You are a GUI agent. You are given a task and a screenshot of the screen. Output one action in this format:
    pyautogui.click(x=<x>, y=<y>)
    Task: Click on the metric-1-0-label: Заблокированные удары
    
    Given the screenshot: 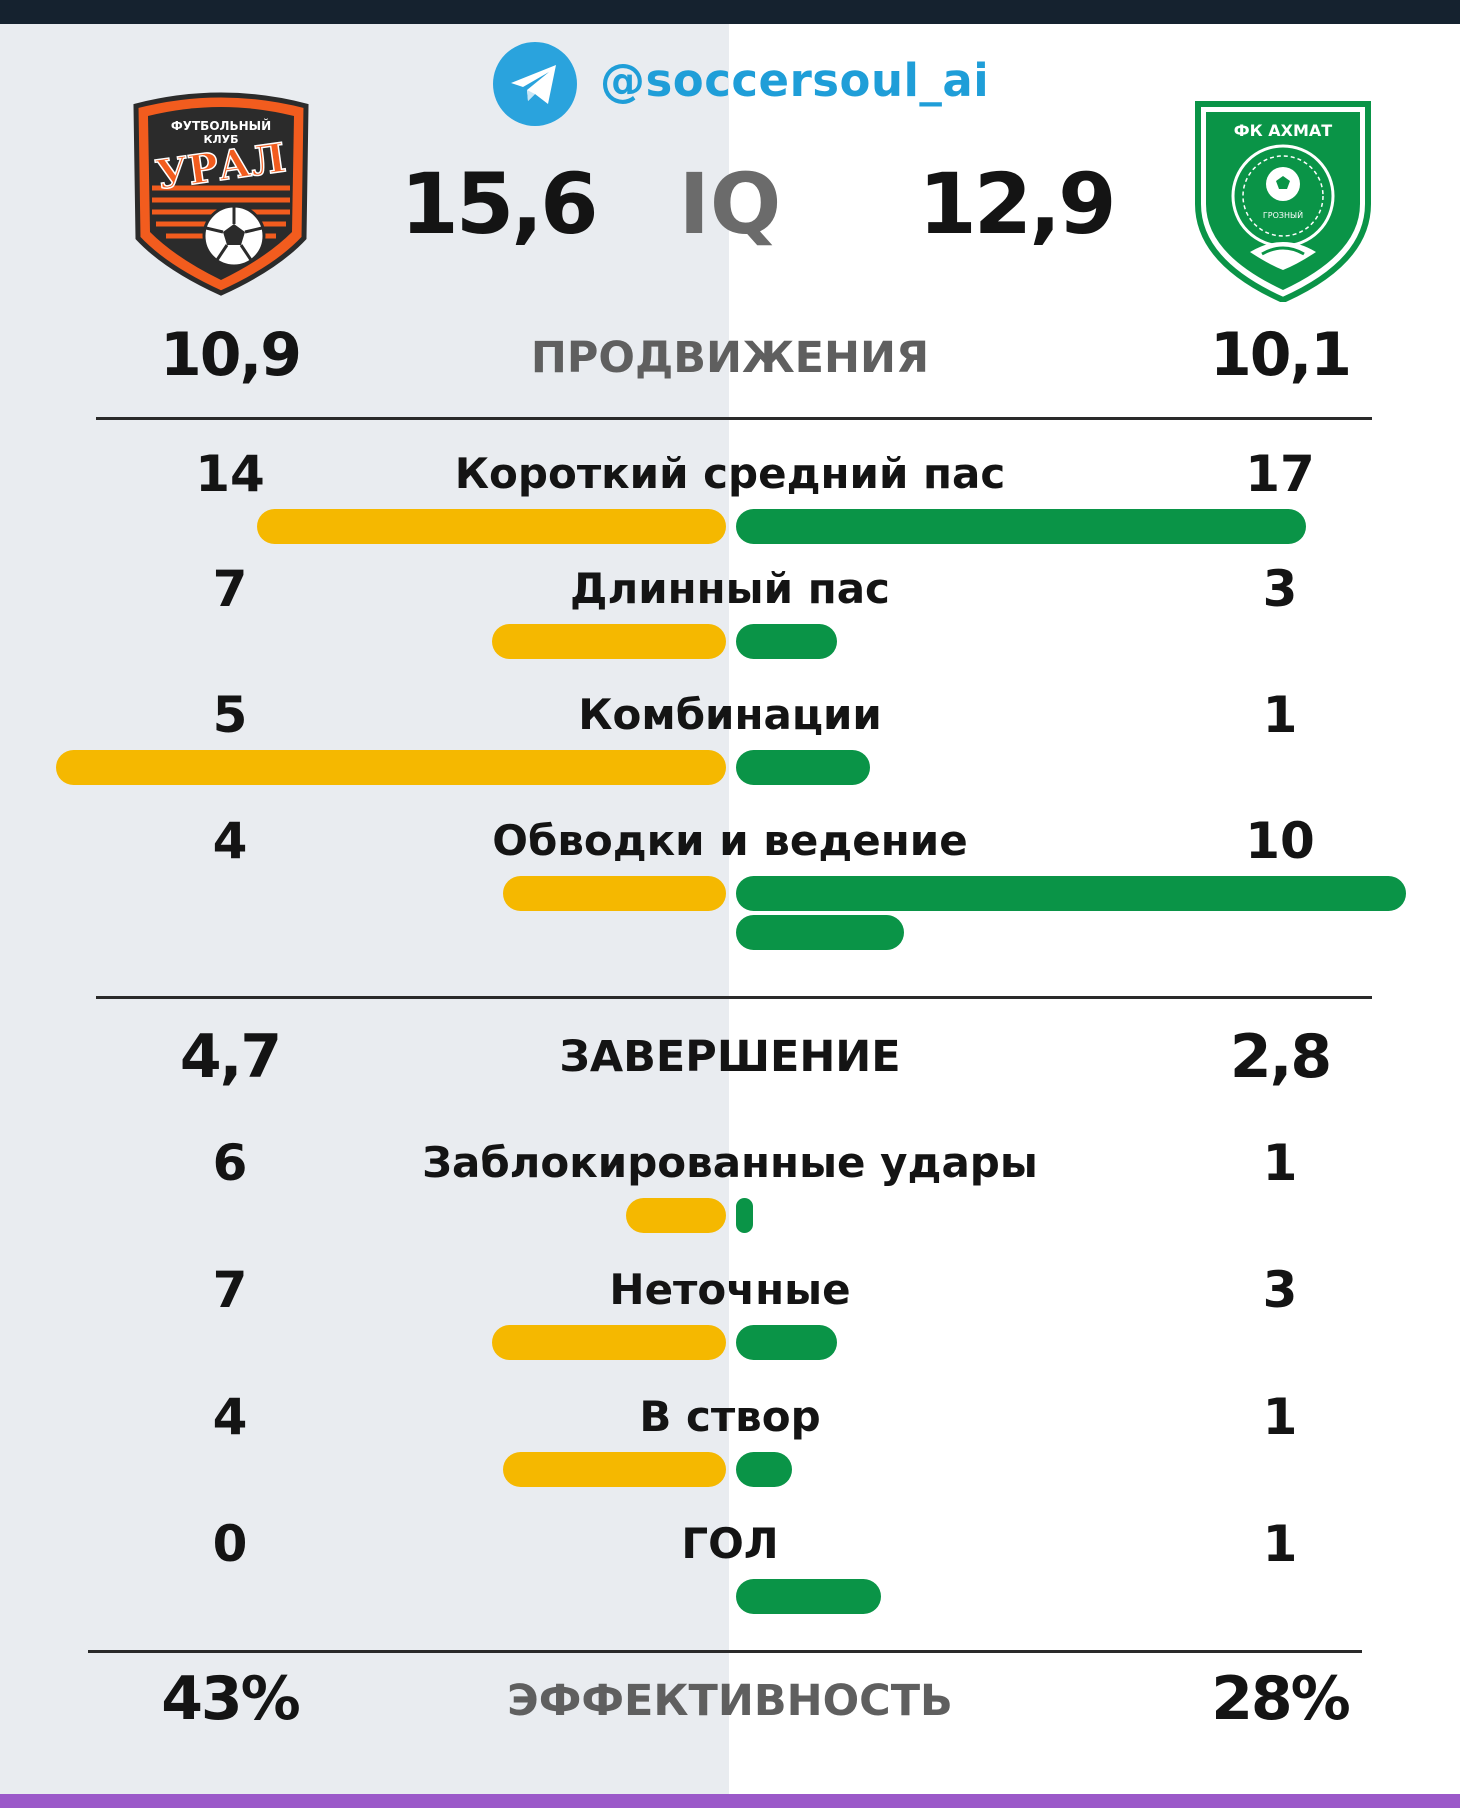 What is the action you would take?
    pyautogui.click(x=730, y=1162)
    